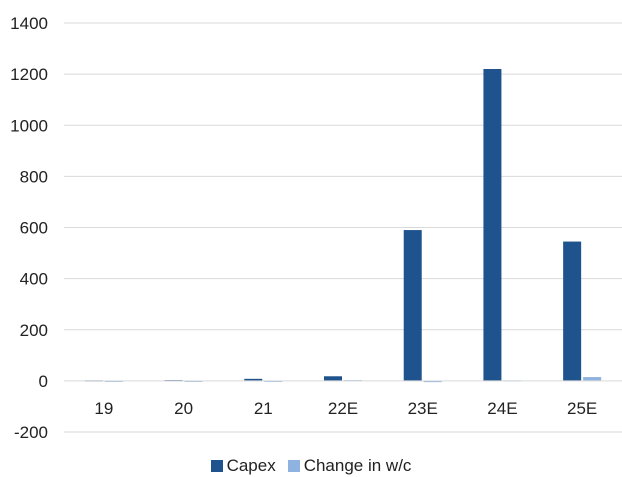 The image size is (622, 477). What do you see at coordinates (31, 432) in the screenshot?
I see `y-tick-label: -200` at bounding box center [31, 432].